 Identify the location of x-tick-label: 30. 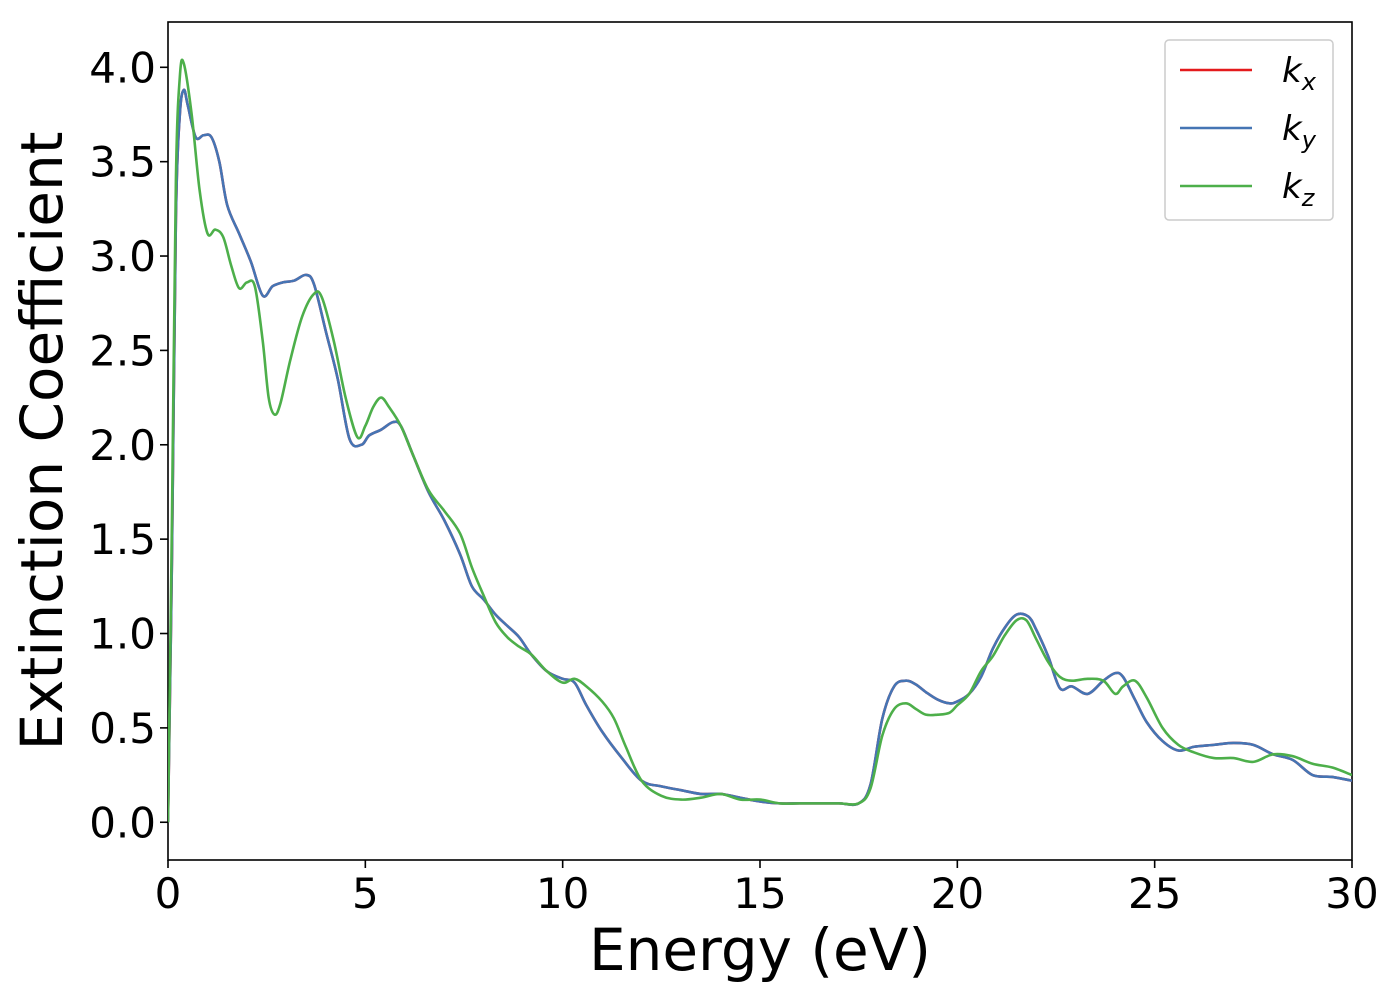
(1351, 893).